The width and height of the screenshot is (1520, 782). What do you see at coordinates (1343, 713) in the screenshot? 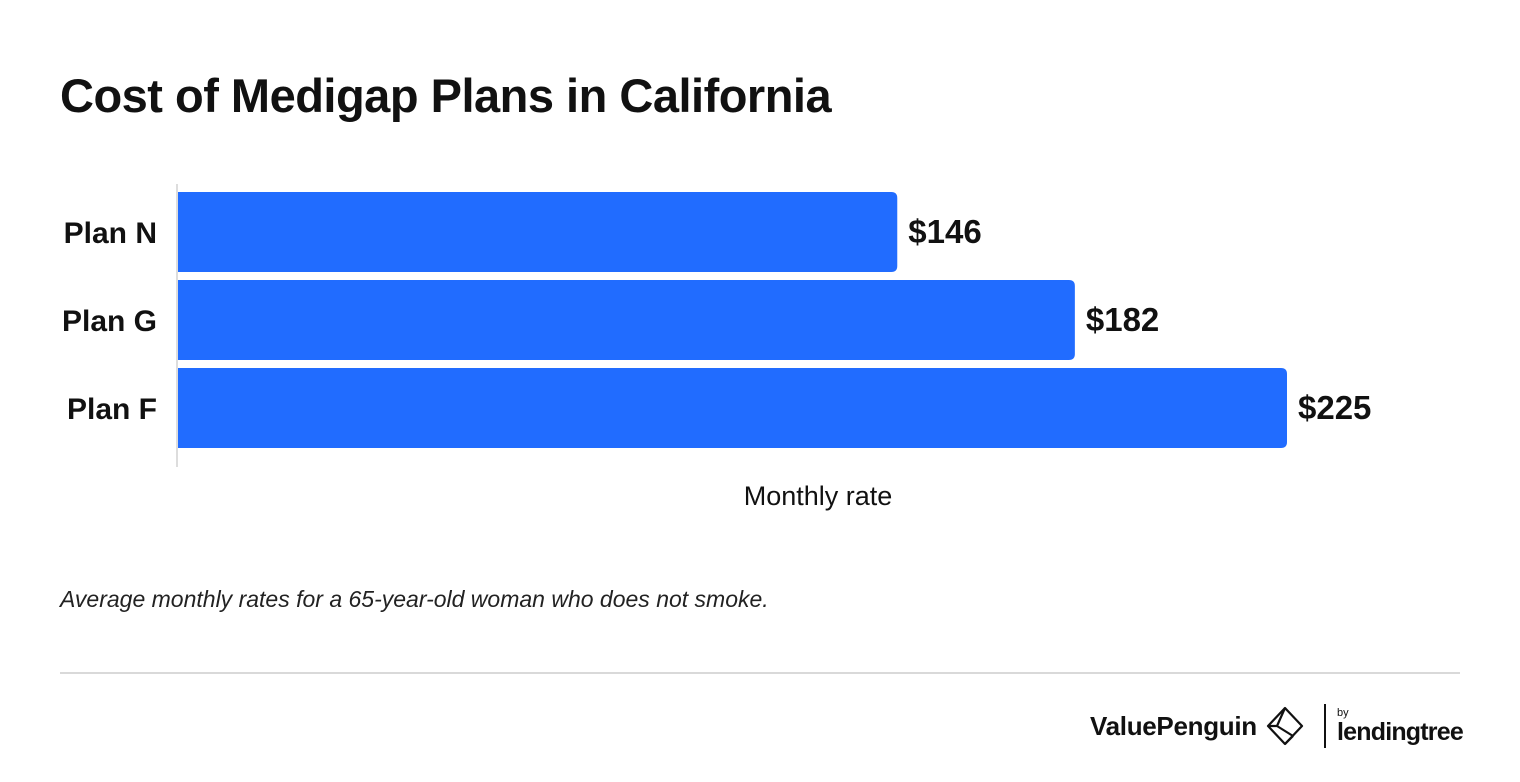
I see `brand-by-label: by` at bounding box center [1343, 713].